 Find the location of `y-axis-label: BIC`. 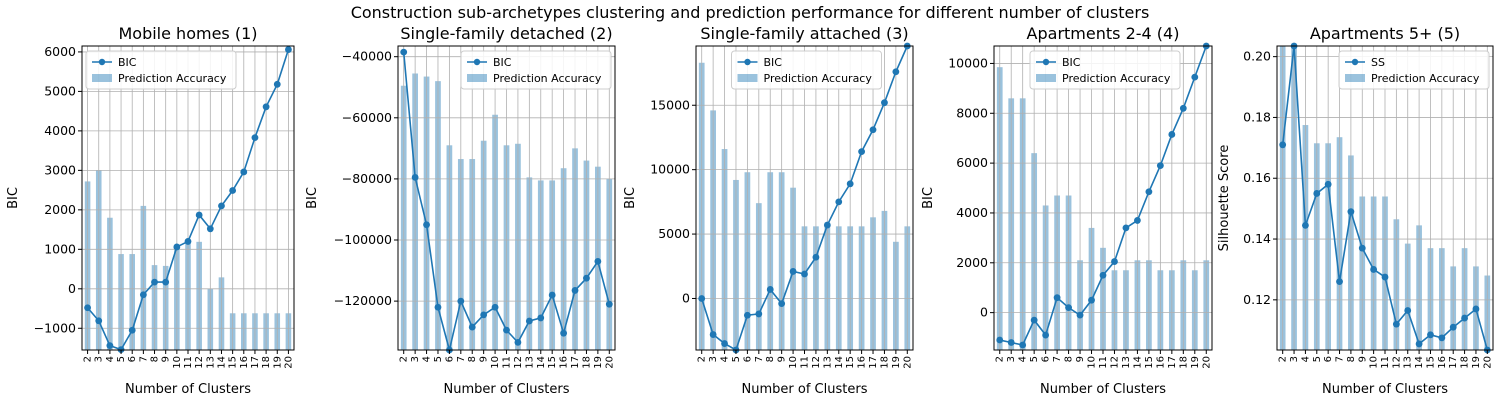

y-axis-label: BIC is located at coordinates (312, 198).